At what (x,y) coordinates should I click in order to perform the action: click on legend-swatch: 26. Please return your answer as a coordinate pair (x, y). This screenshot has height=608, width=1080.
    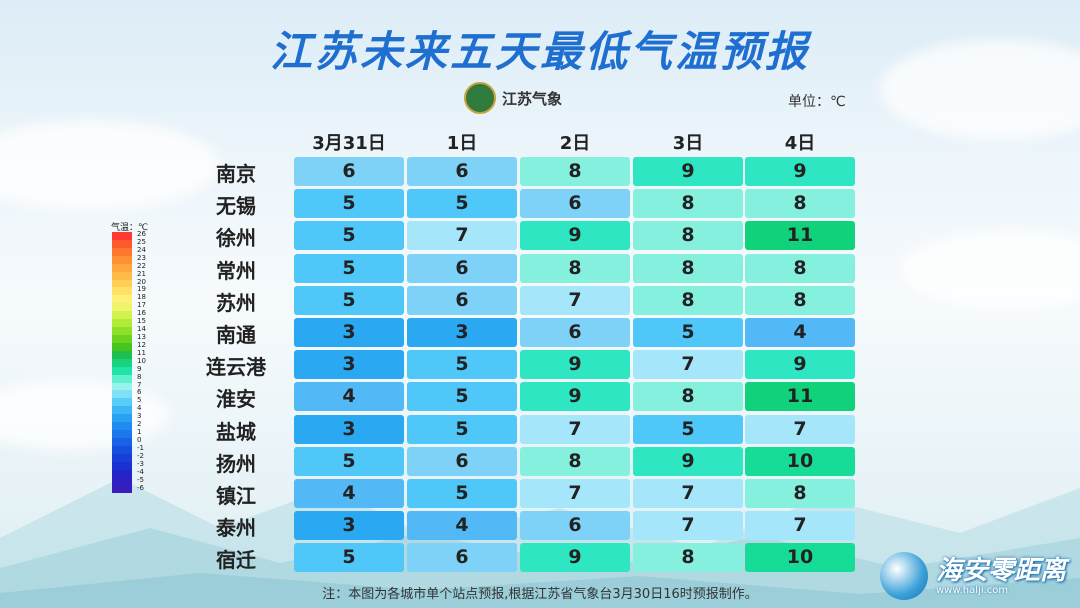
    Looking at the image, I should click on (129, 235).